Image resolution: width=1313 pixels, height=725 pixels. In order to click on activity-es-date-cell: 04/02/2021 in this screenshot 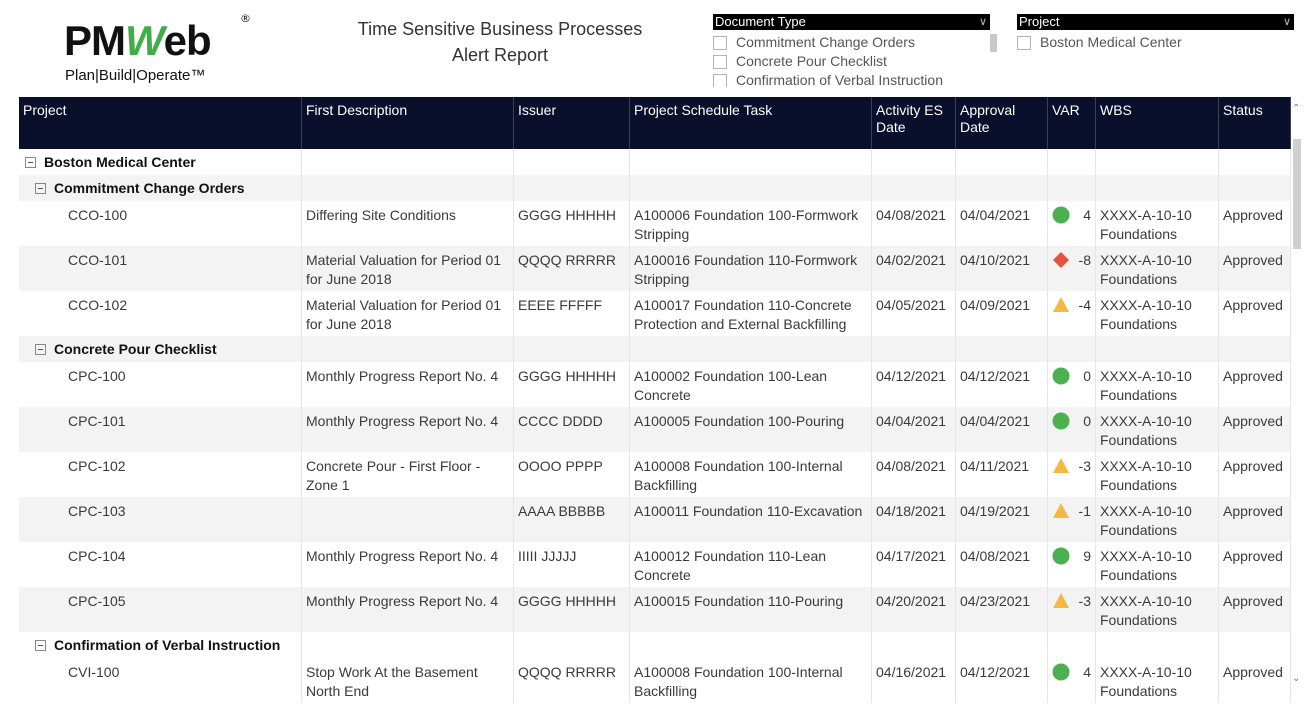, I will do `click(914, 268)`.